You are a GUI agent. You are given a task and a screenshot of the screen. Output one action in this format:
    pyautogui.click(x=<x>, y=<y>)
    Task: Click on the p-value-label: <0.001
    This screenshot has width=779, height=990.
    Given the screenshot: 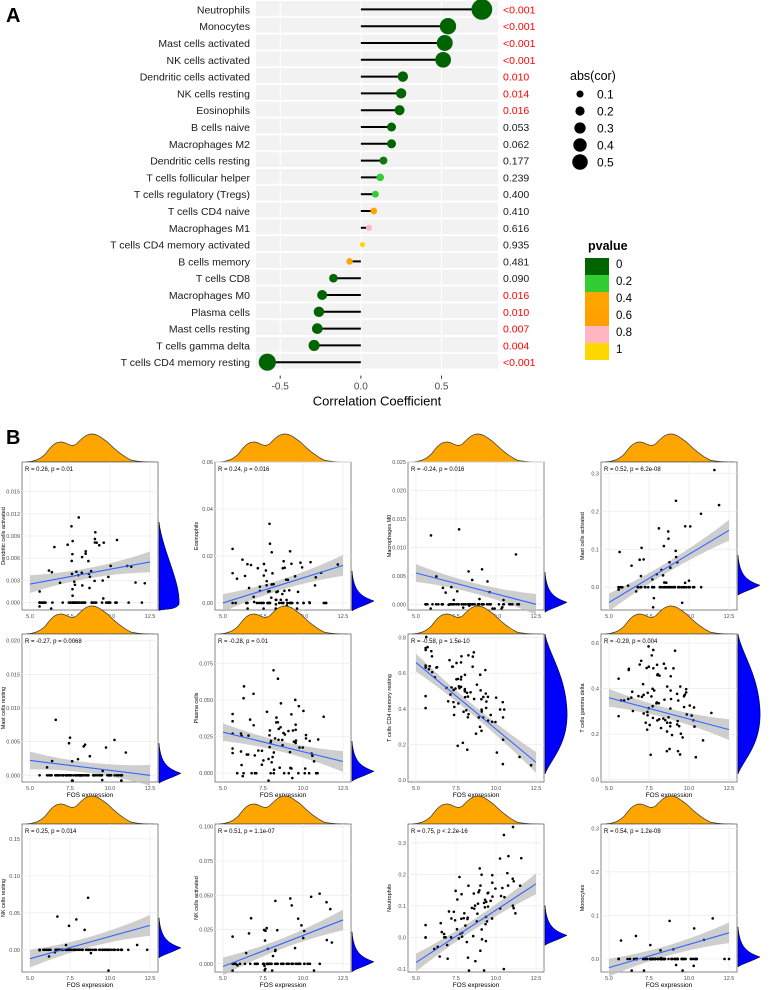 What is the action you would take?
    pyautogui.click(x=519, y=363)
    